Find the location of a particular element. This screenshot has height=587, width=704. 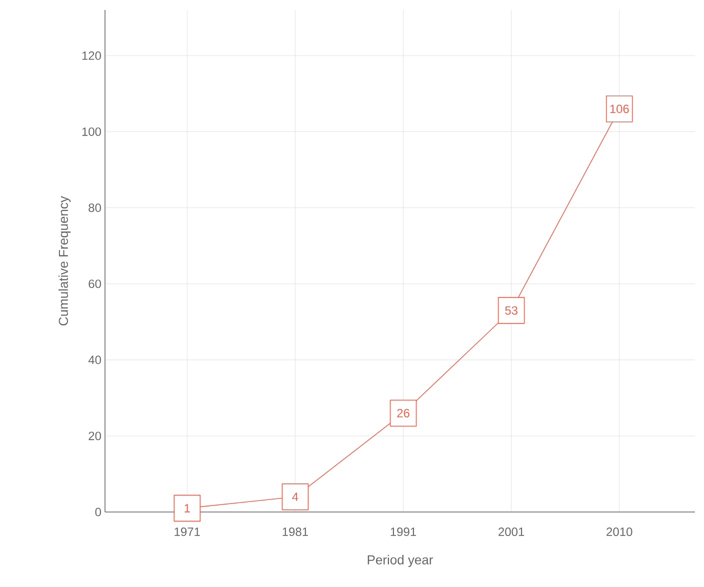

y-axis-title: Cumulative Frequency is located at coordinates (64, 261).